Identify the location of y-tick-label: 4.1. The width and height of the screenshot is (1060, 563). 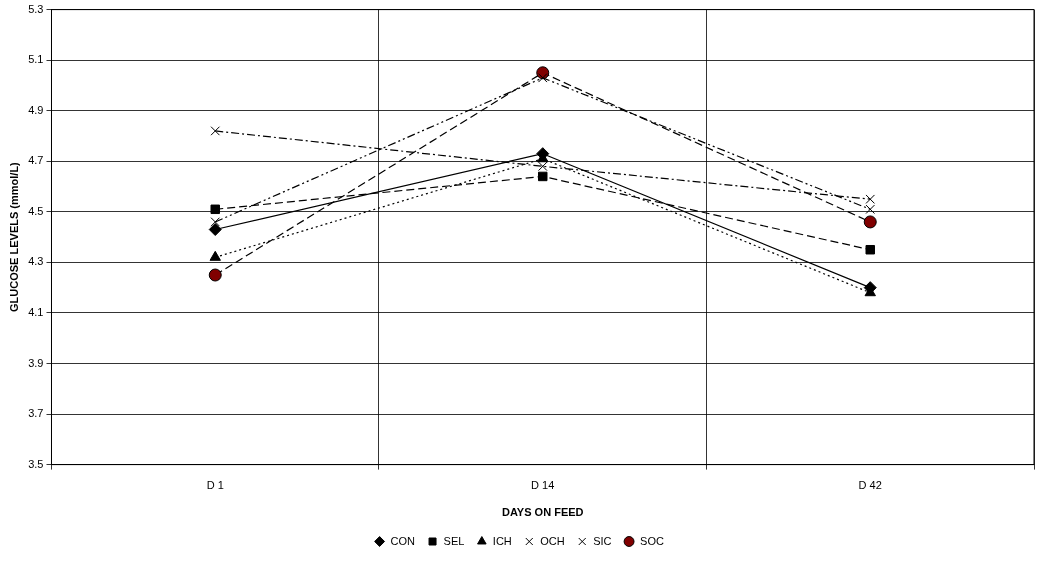
(36, 311).